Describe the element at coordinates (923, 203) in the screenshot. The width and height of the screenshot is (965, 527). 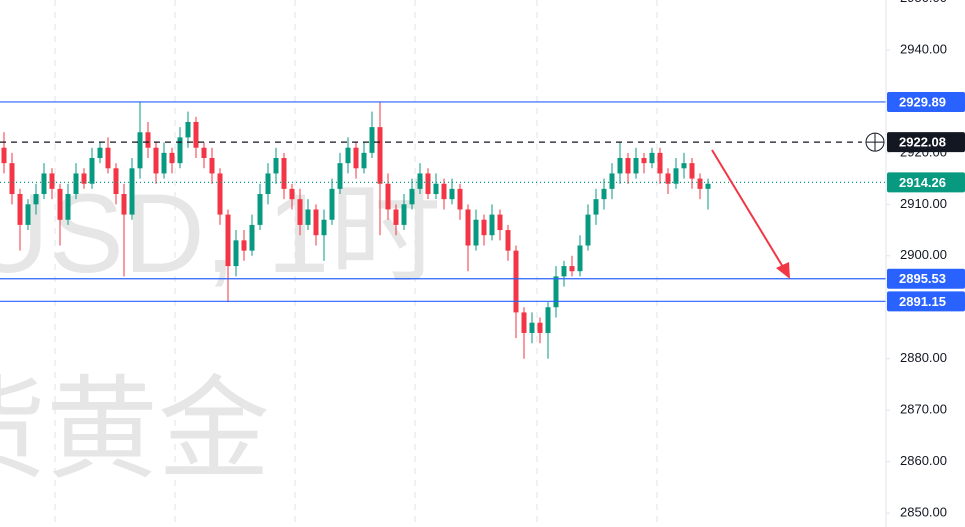
I see `y-tick-label: 2910.00` at that location.